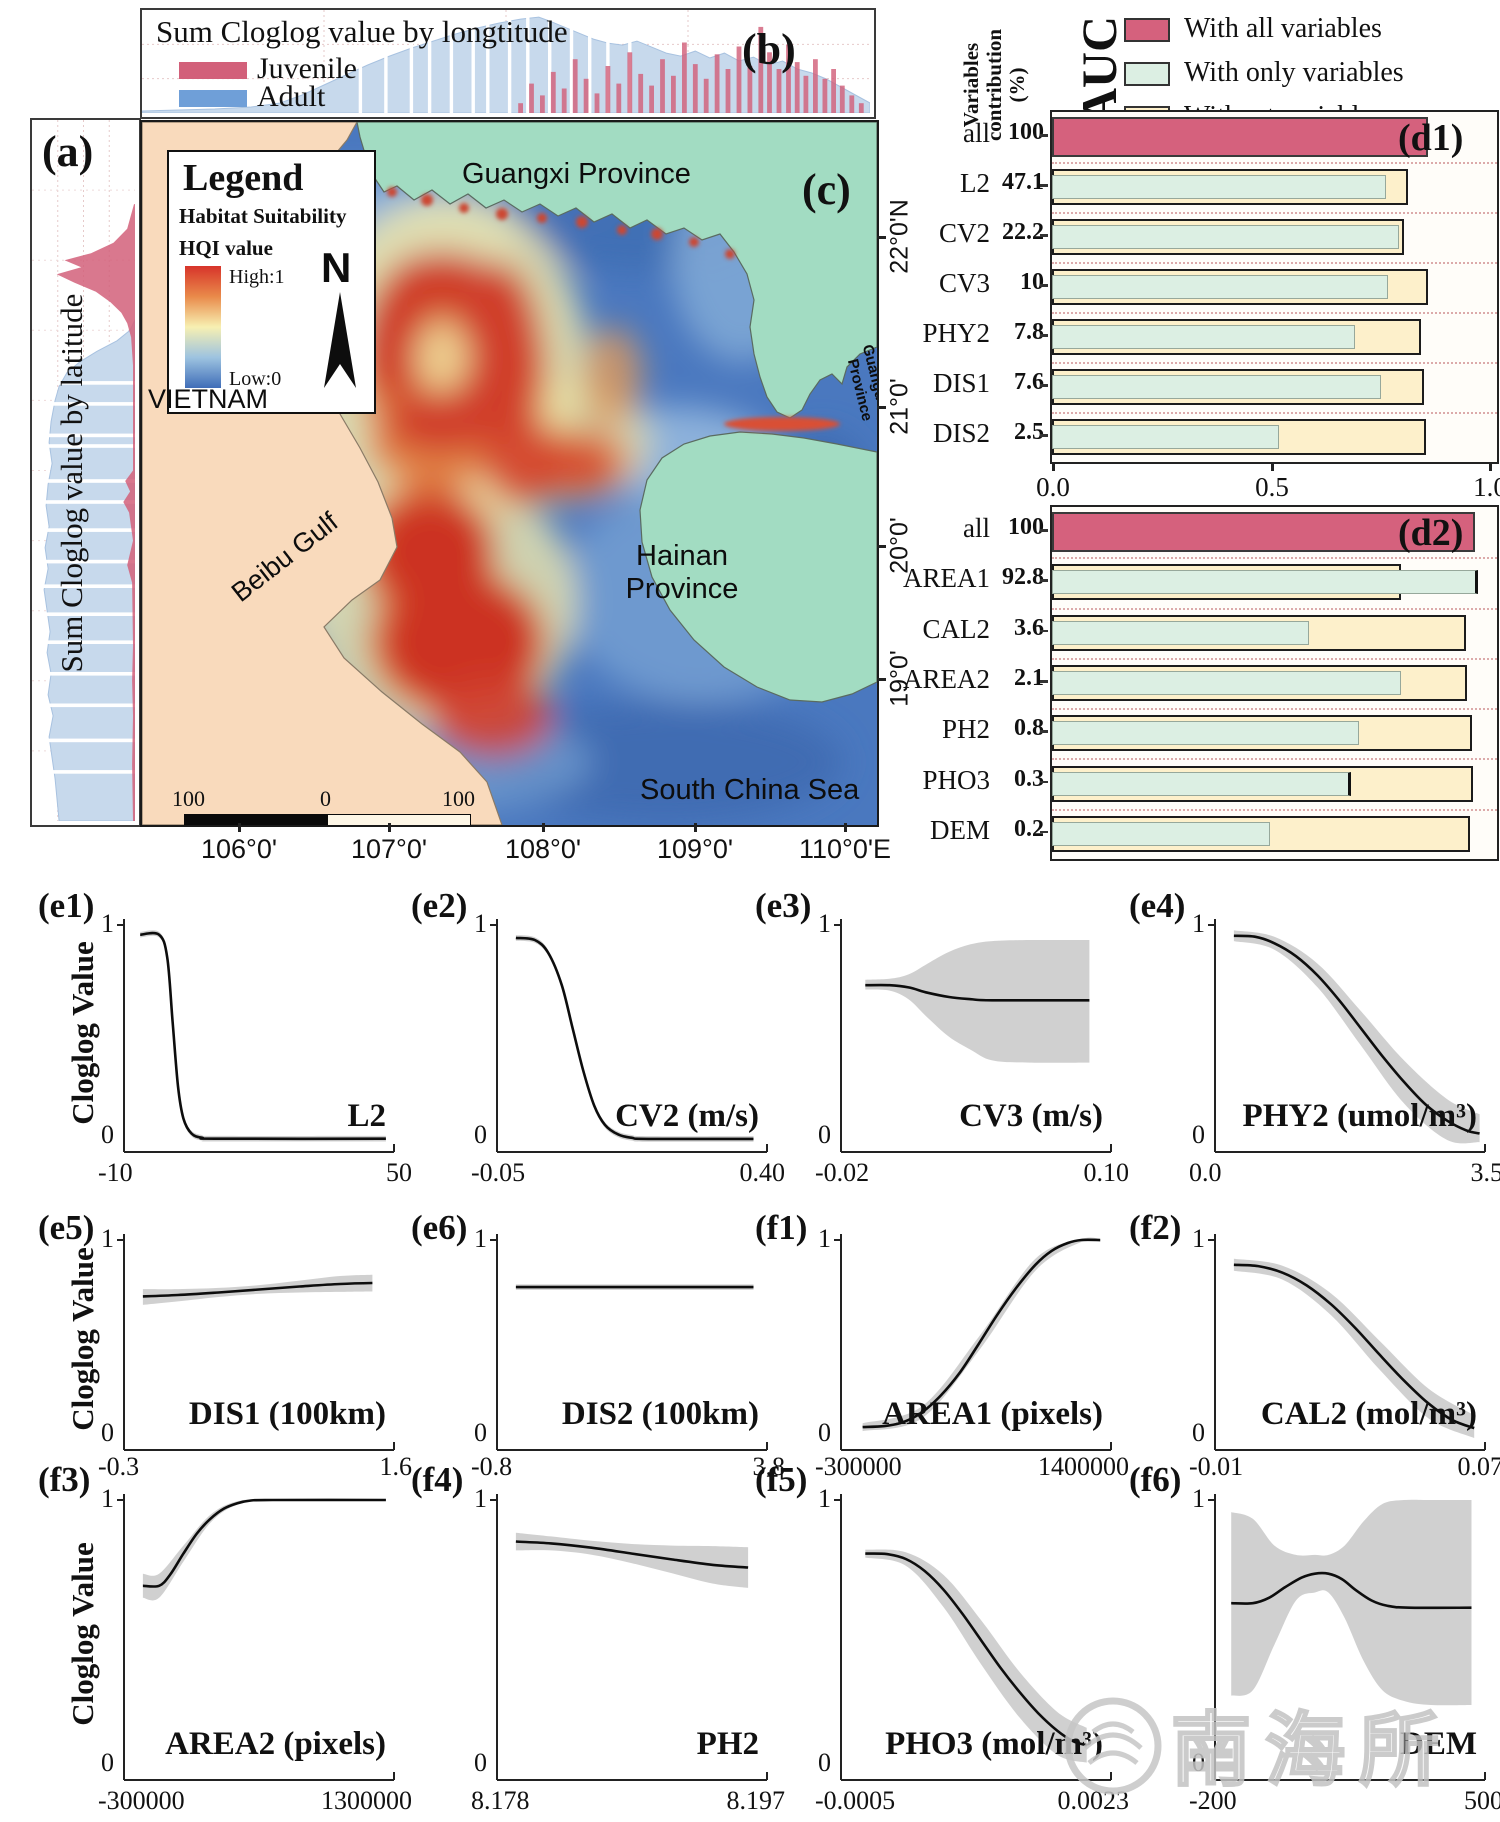 This screenshot has height=1822, width=1500. Describe the element at coordinates (1272, 487) in the screenshot. I see `auc-axis-label: 0.5` at that location.